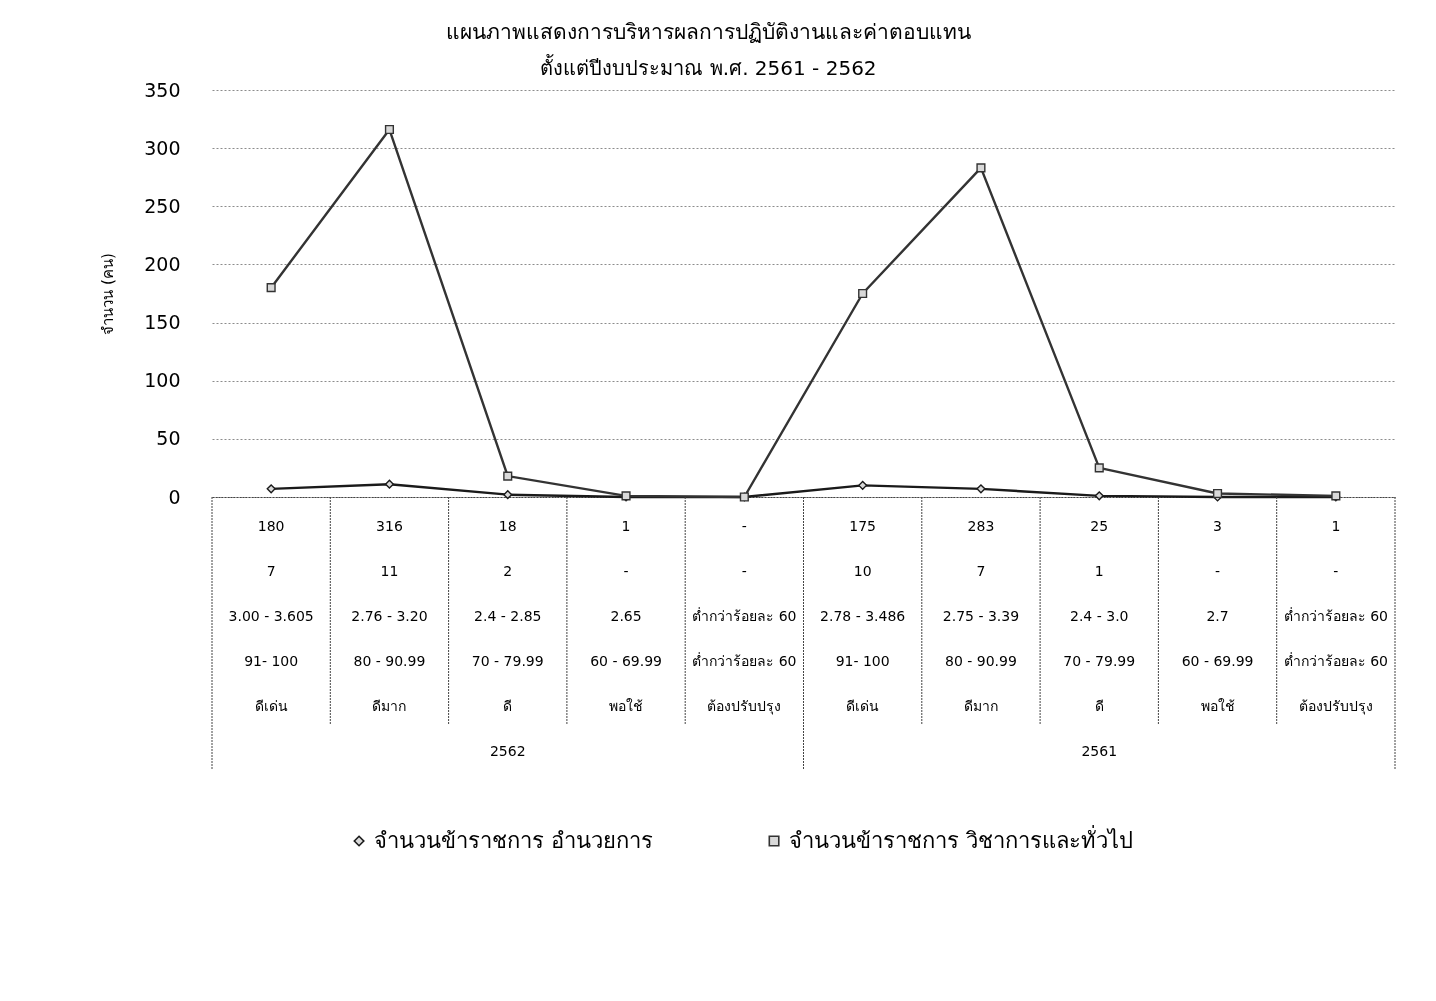 This screenshot has height=1001, width=1436. I want to click on data-label: 2, so click(508, 571).